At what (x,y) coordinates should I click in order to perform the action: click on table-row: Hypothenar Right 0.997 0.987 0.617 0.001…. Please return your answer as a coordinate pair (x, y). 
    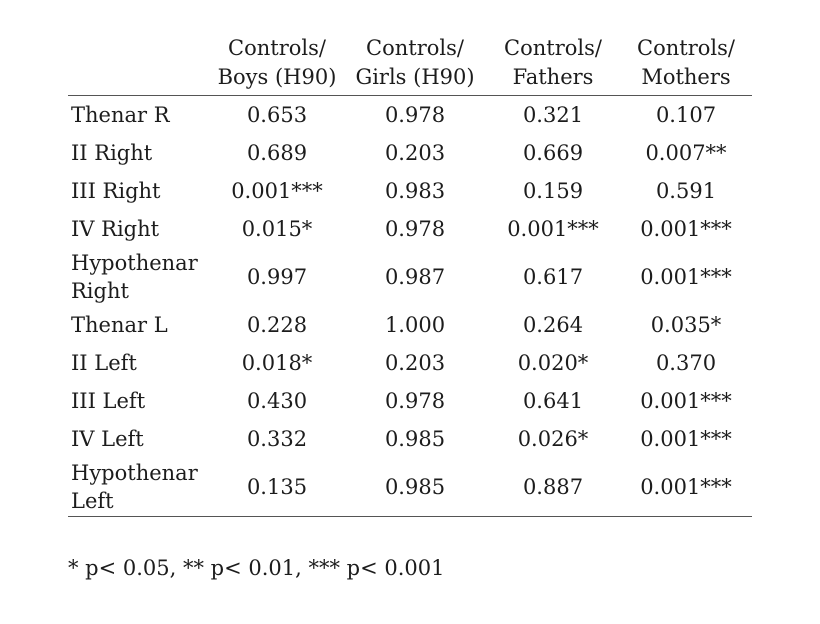
    Looking at the image, I should click on (410, 277).